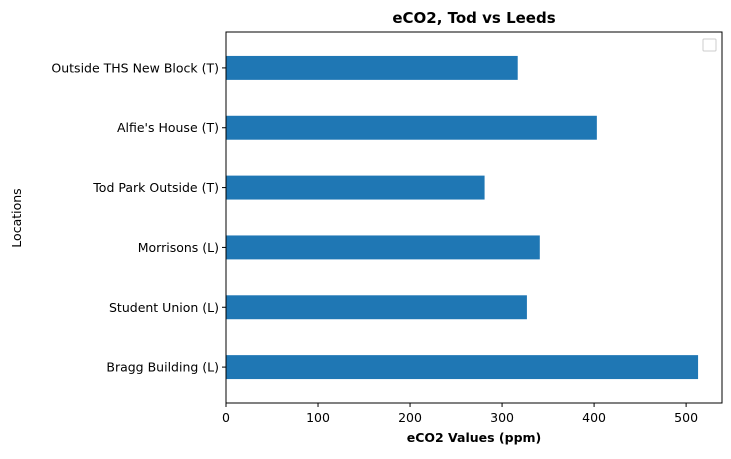 This screenshot has height=459, width=731. Describe the element at coordinates (709, 45) in the screenshot. I see `legend-box` at that location.